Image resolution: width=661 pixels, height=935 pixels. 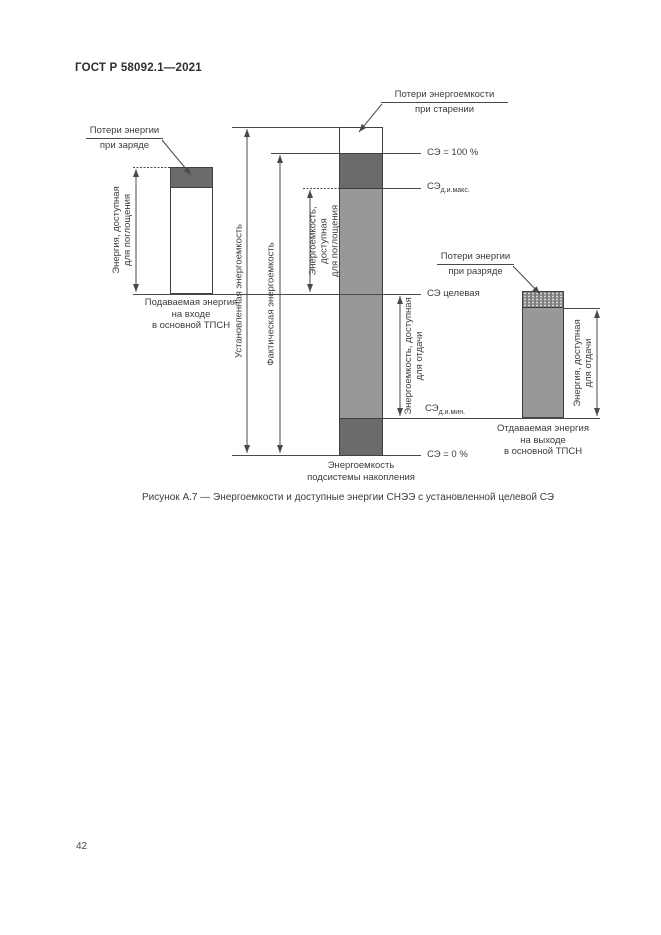 I want to click on output-bar-caption-line1: Отдаваемая энергия, so click(x=543, y=428).